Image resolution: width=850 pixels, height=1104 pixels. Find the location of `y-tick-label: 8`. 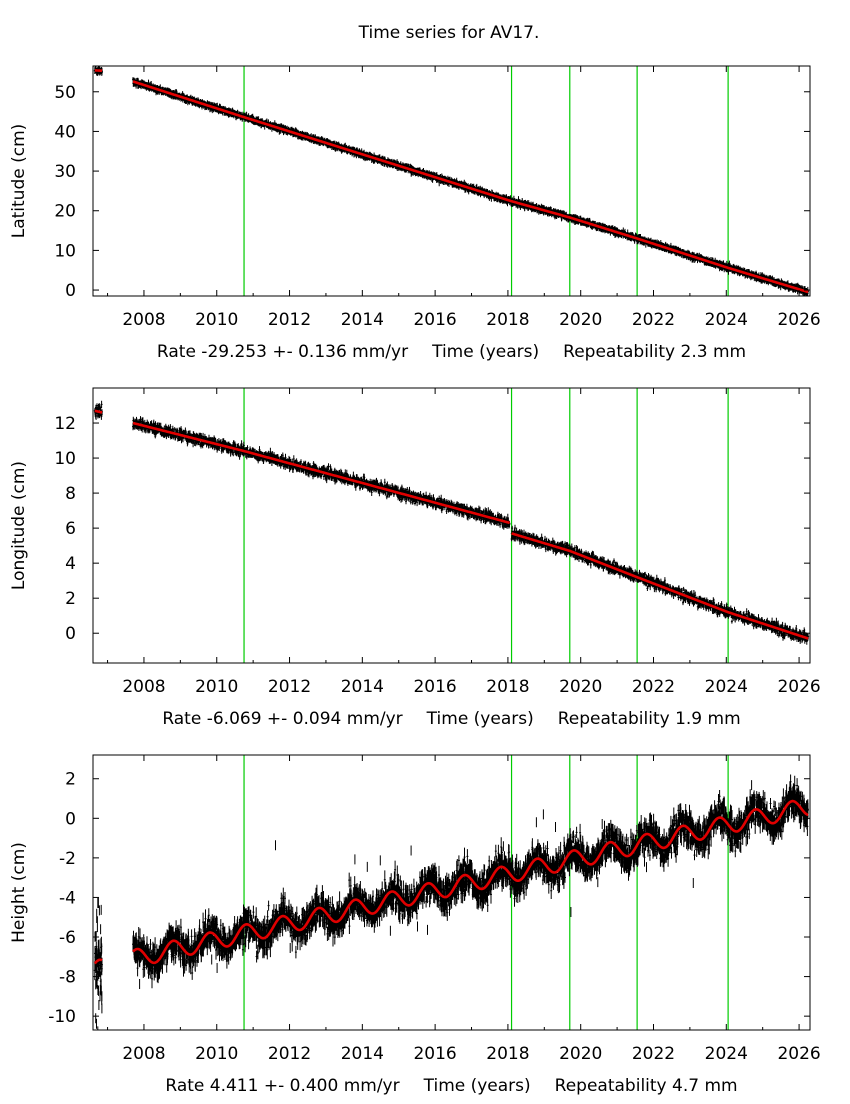

y-tick-label: 8 is located at coordinates (70, 494).